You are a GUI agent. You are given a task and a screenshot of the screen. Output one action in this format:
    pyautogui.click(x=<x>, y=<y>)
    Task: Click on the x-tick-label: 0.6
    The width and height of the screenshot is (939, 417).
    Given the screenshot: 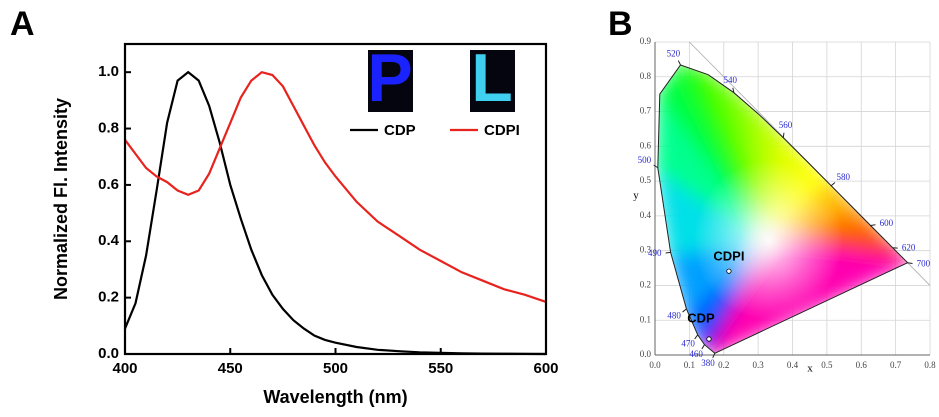 What is the action you would take?
    pyautogui.click(x=862, y=365)
    